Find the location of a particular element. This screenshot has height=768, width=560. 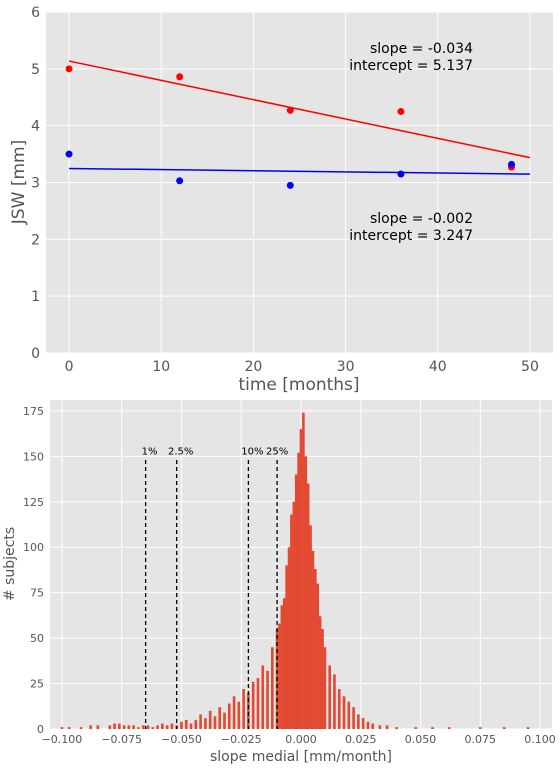

histogram-y-tick-label: 0 is located at coordinates (40, 729).